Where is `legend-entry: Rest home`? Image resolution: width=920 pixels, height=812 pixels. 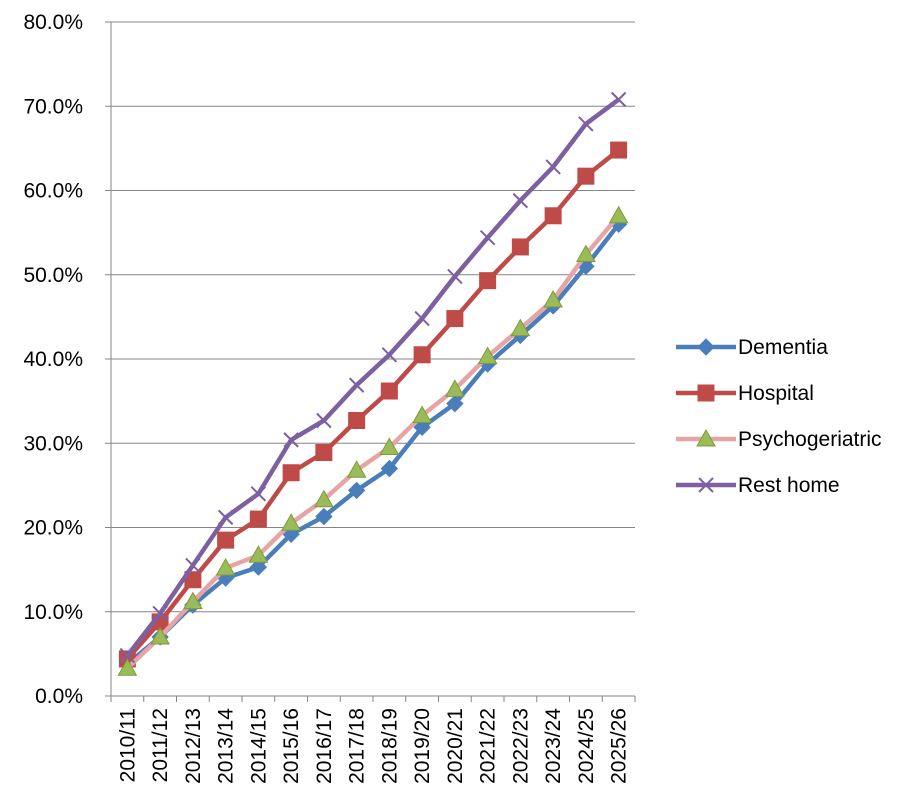 legend-entry: Rest home is located at coordinates (758, 485).